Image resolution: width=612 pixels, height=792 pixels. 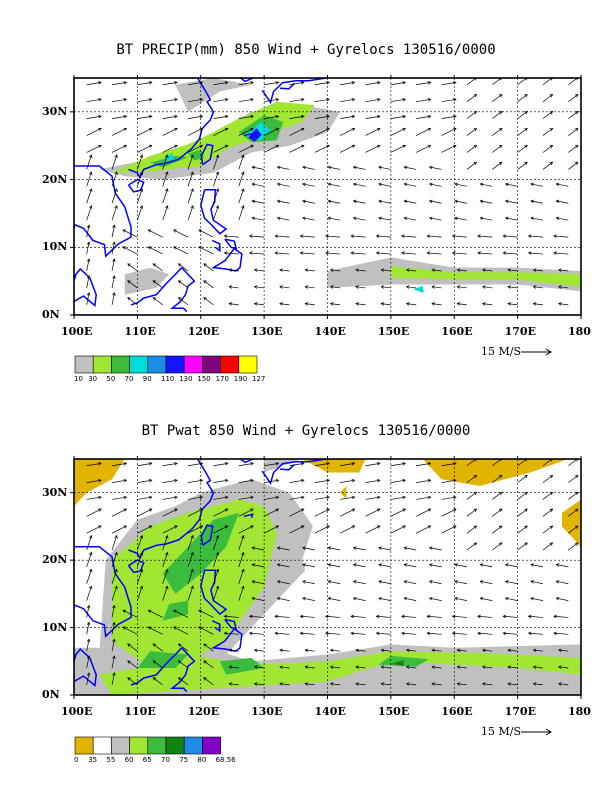 What do you see at coordinates (259, 379) in the screenshot?
I see `colorbar-label: 127` at bounding box center [259, 379].